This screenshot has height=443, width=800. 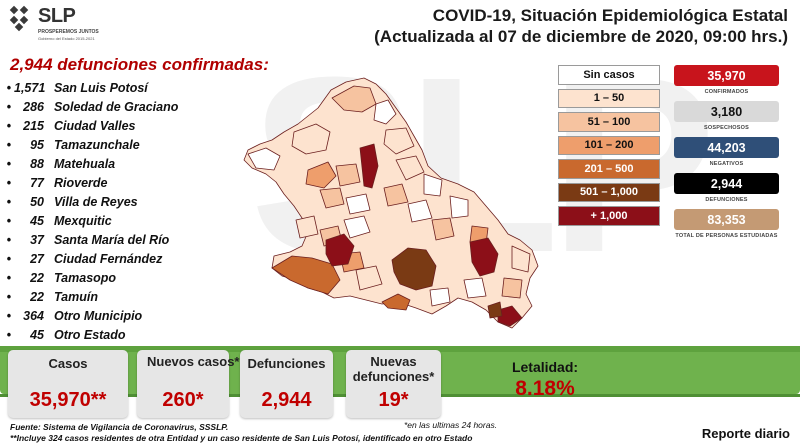 What do you see at coordinates (726, 92) in the screenshot?
I see `stat-label: CONFIRMADOS` at bounding box center [726, 92].